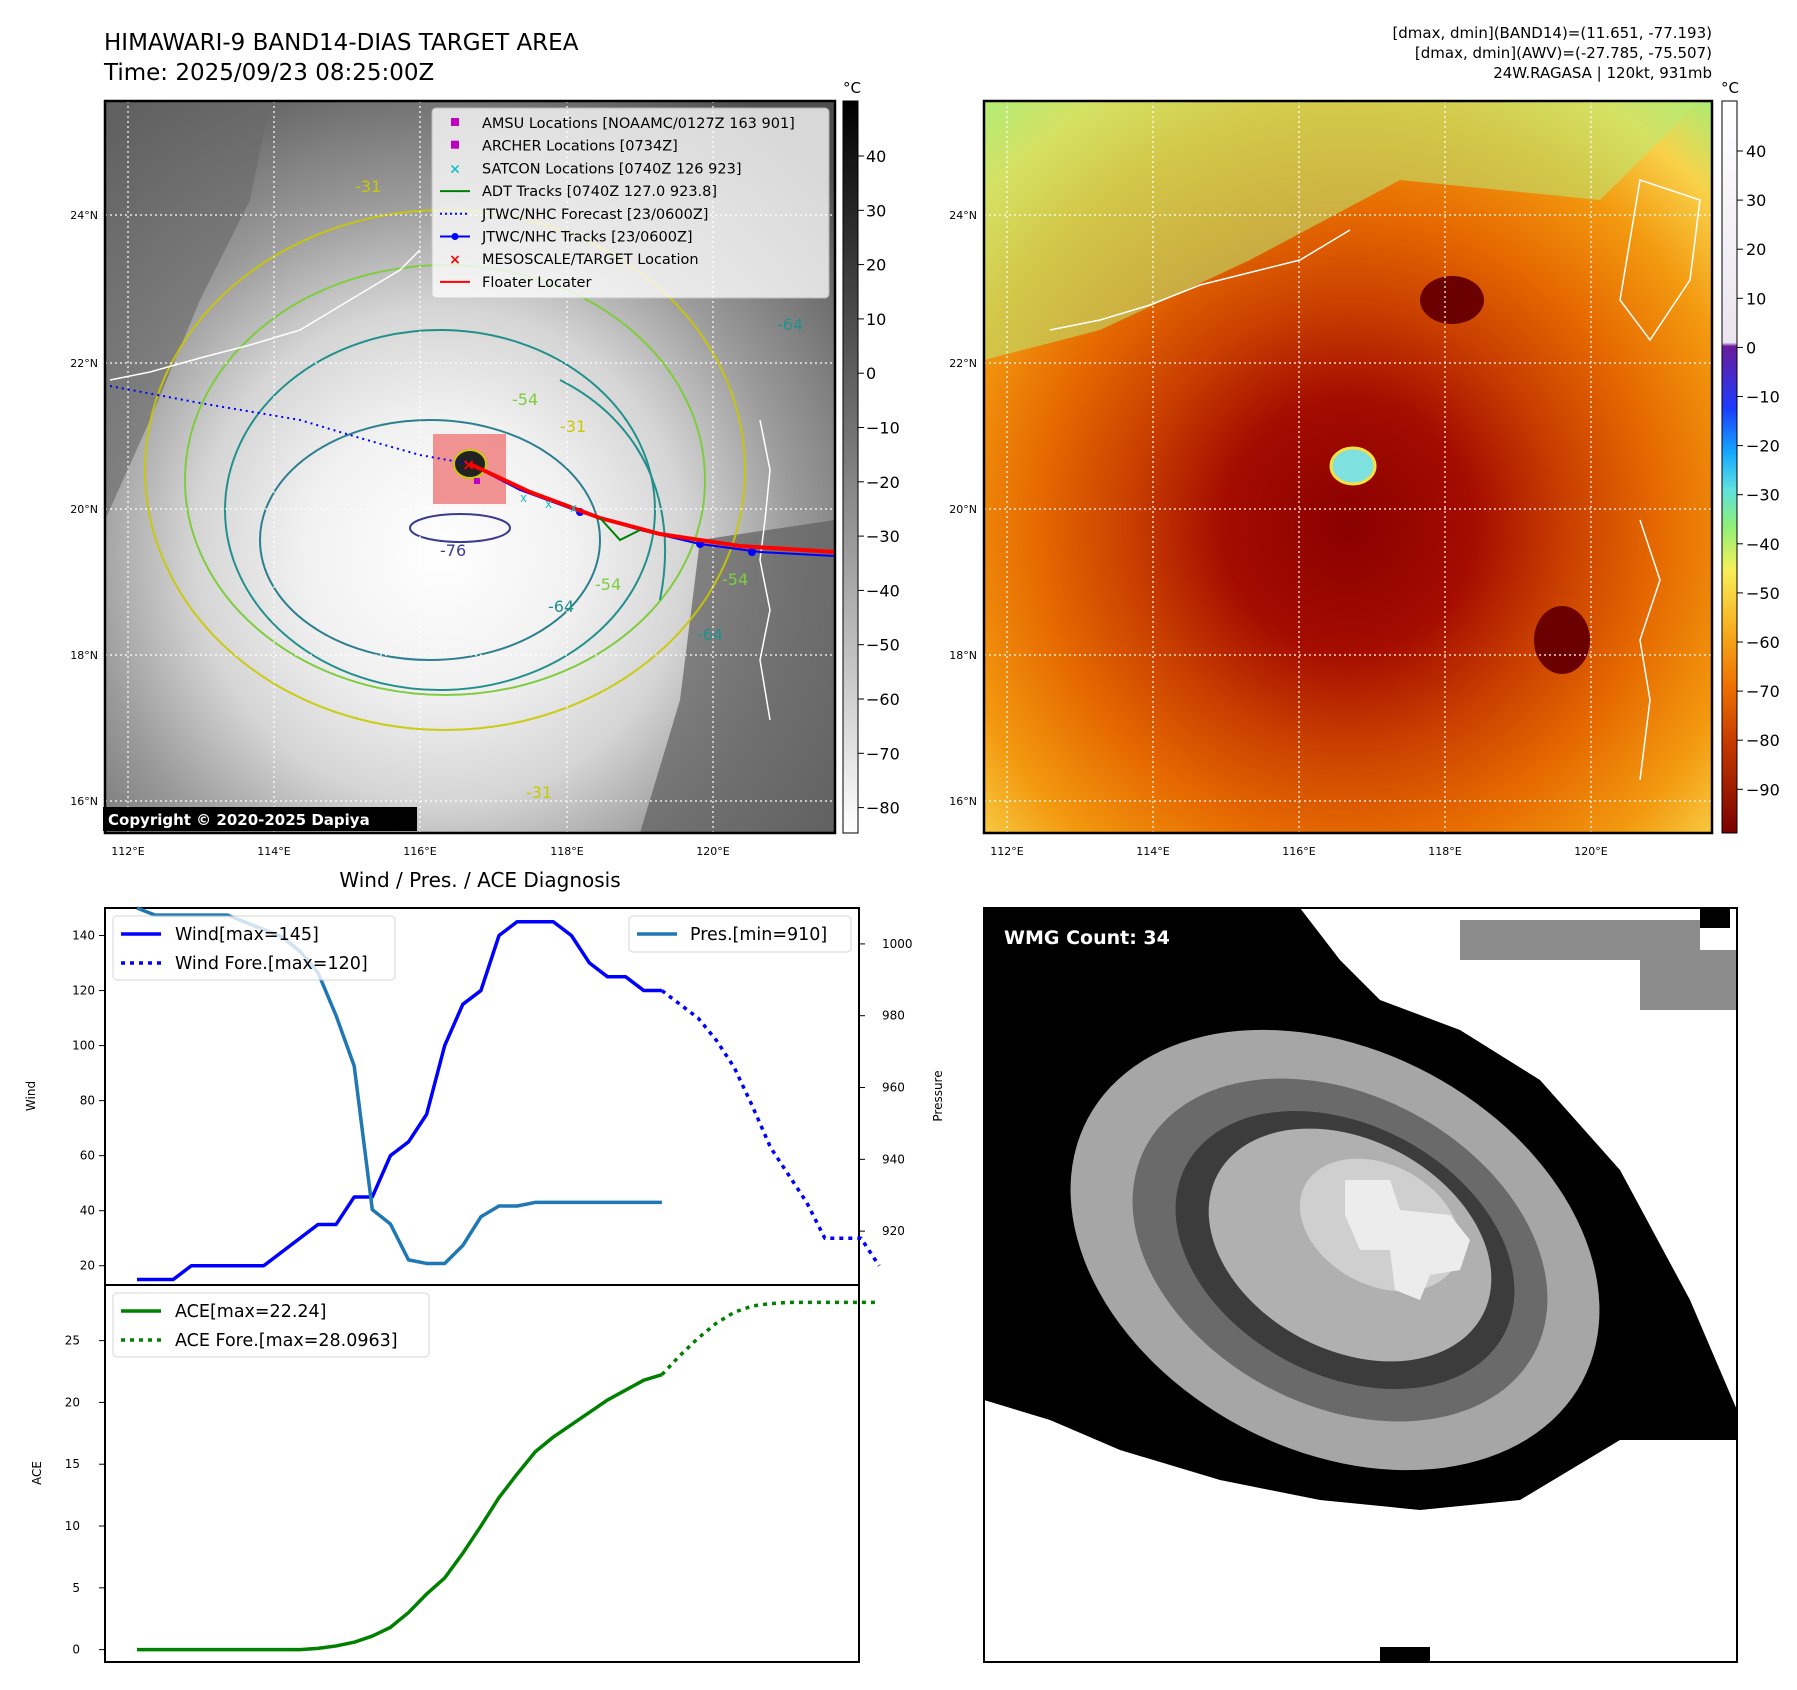  Describe the element at coordinates (440, 510) in the screenshot. I see `contour-minus64` at that location.